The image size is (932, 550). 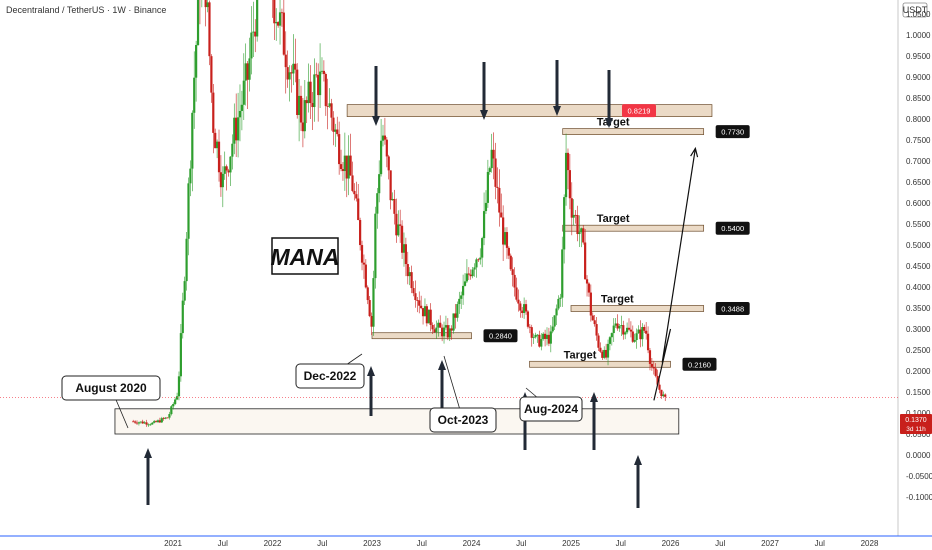 I want to click on price-tick-label: 1.0500, so click(x=918, y=14).